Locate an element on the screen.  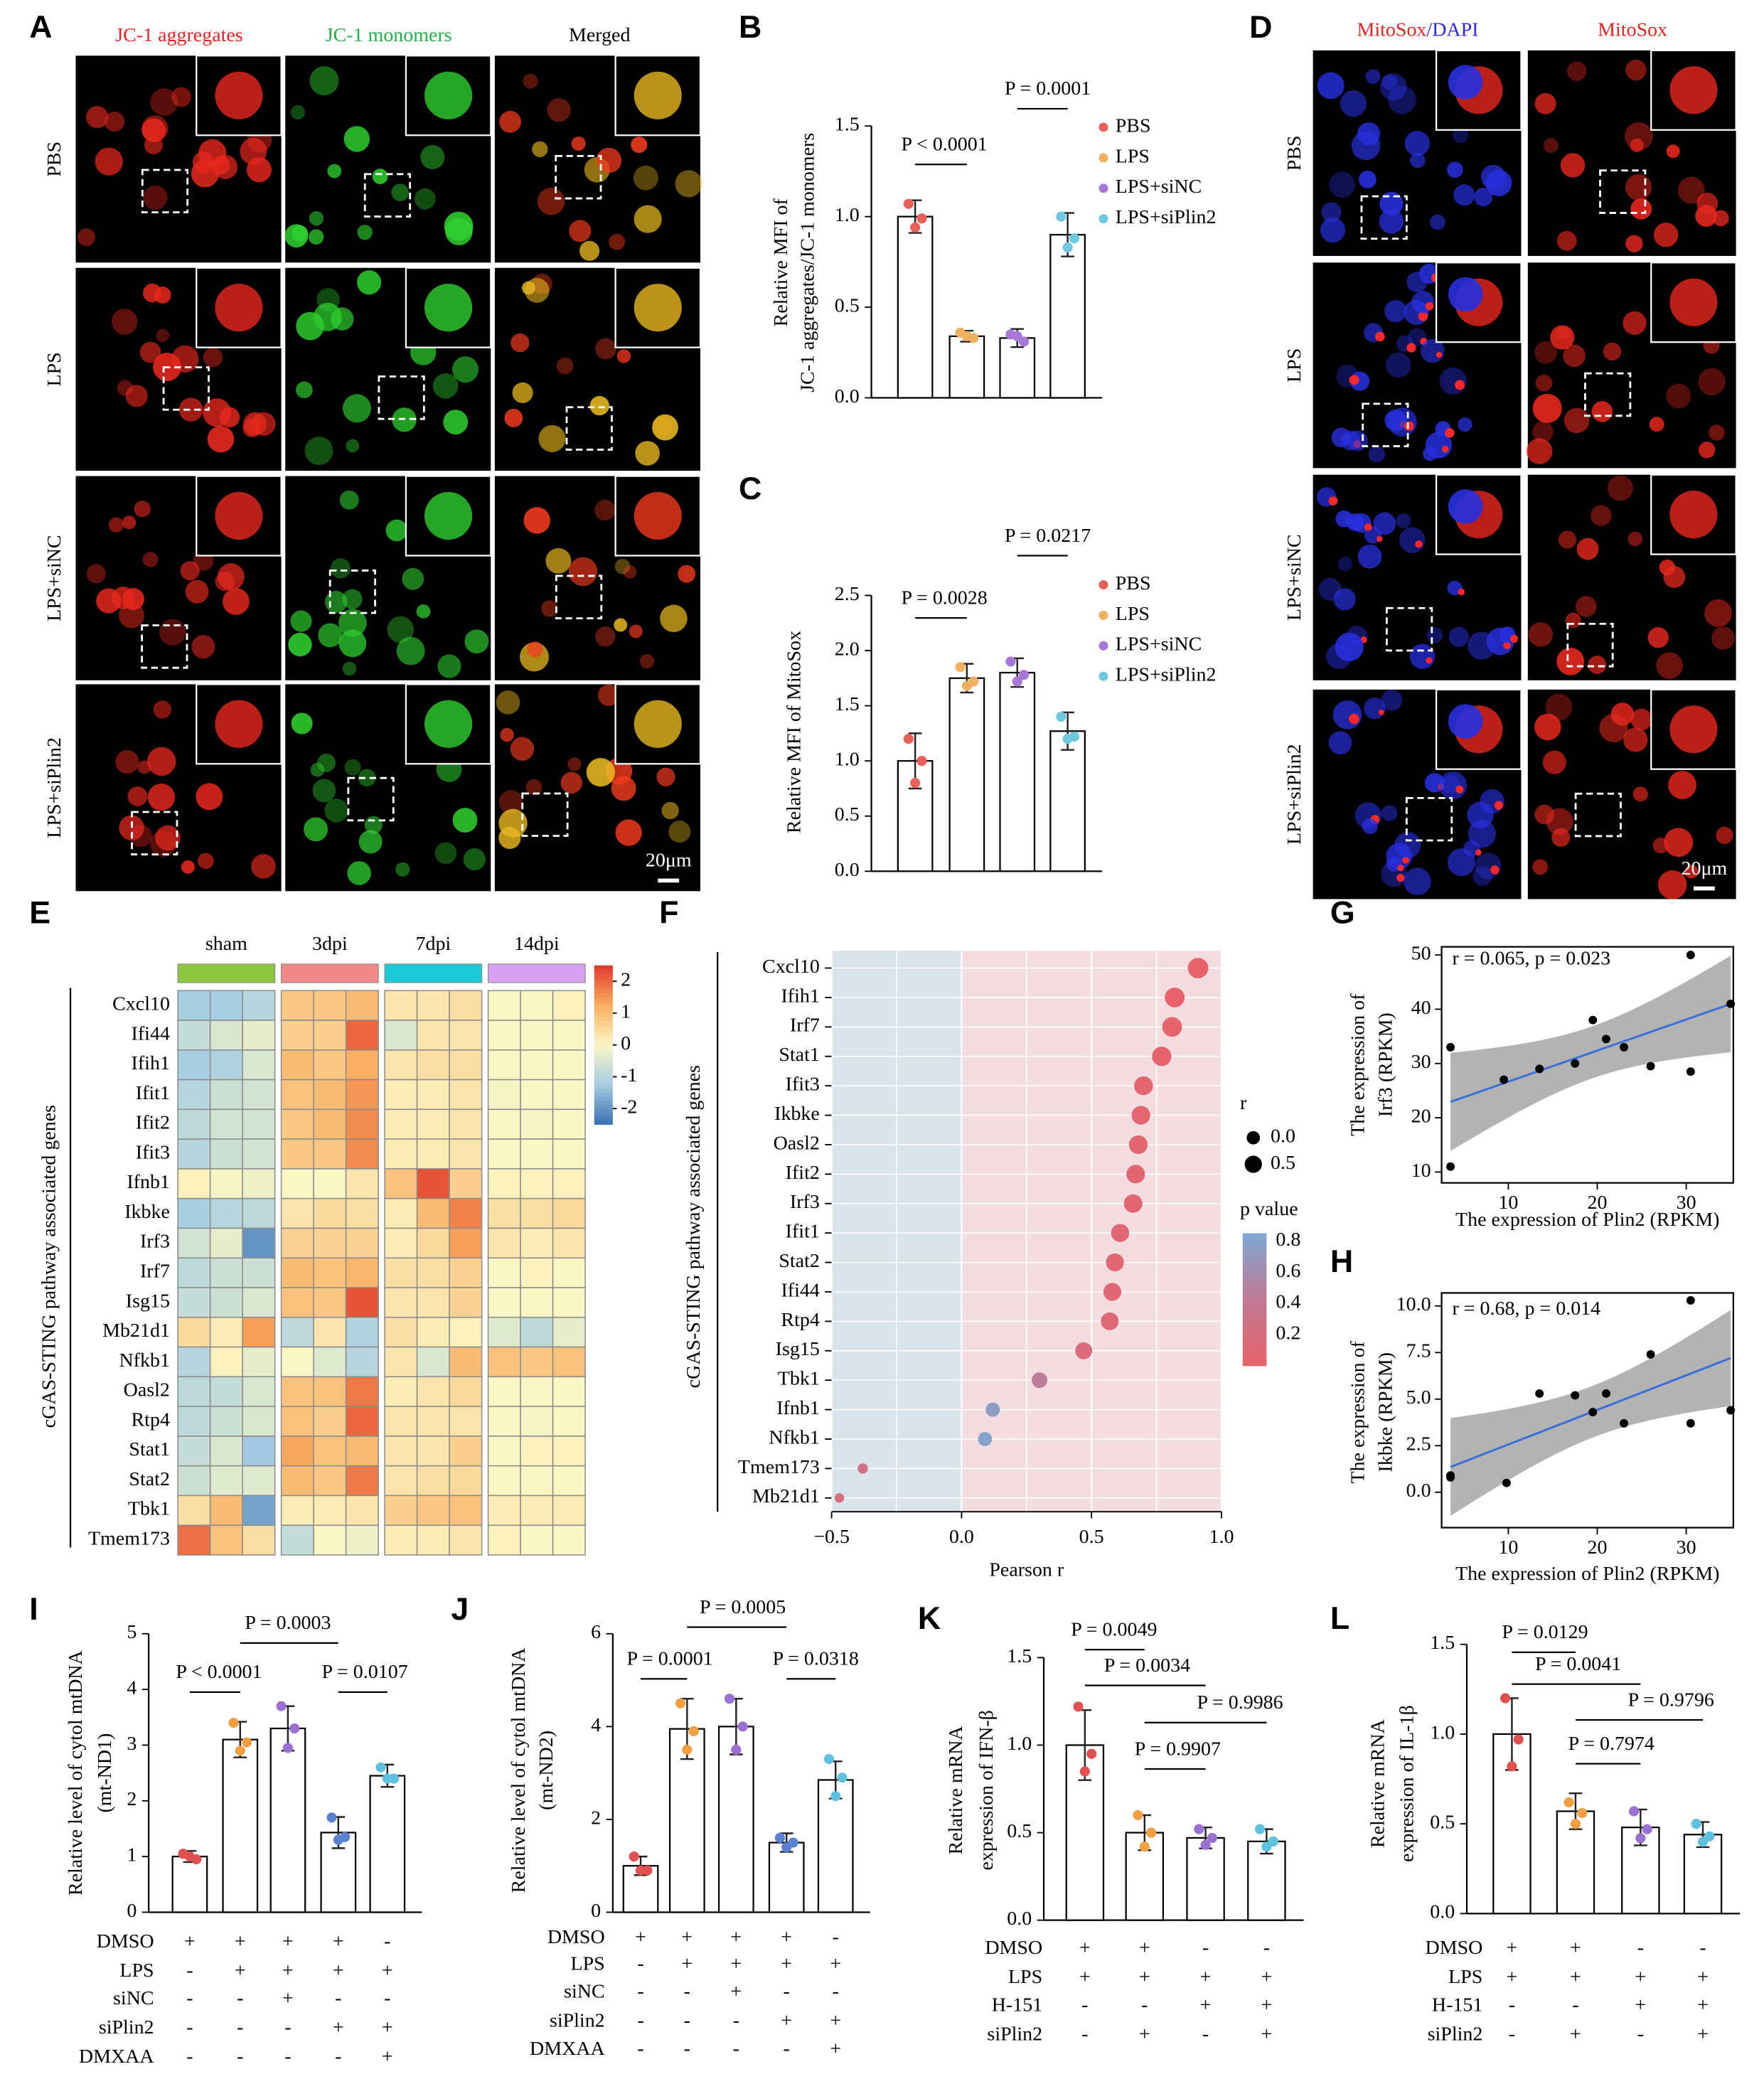
row-label: PBS is located at coordinates (1294, 154).